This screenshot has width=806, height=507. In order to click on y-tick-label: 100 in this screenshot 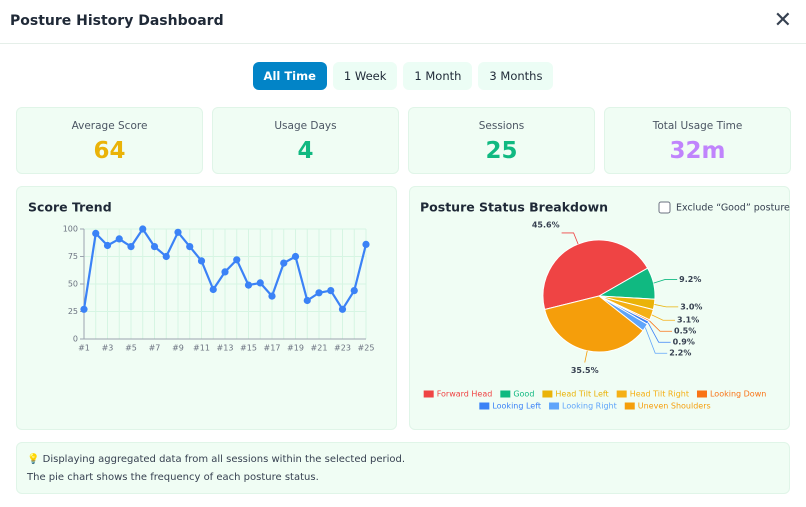, I will do `click(70, 229)`.